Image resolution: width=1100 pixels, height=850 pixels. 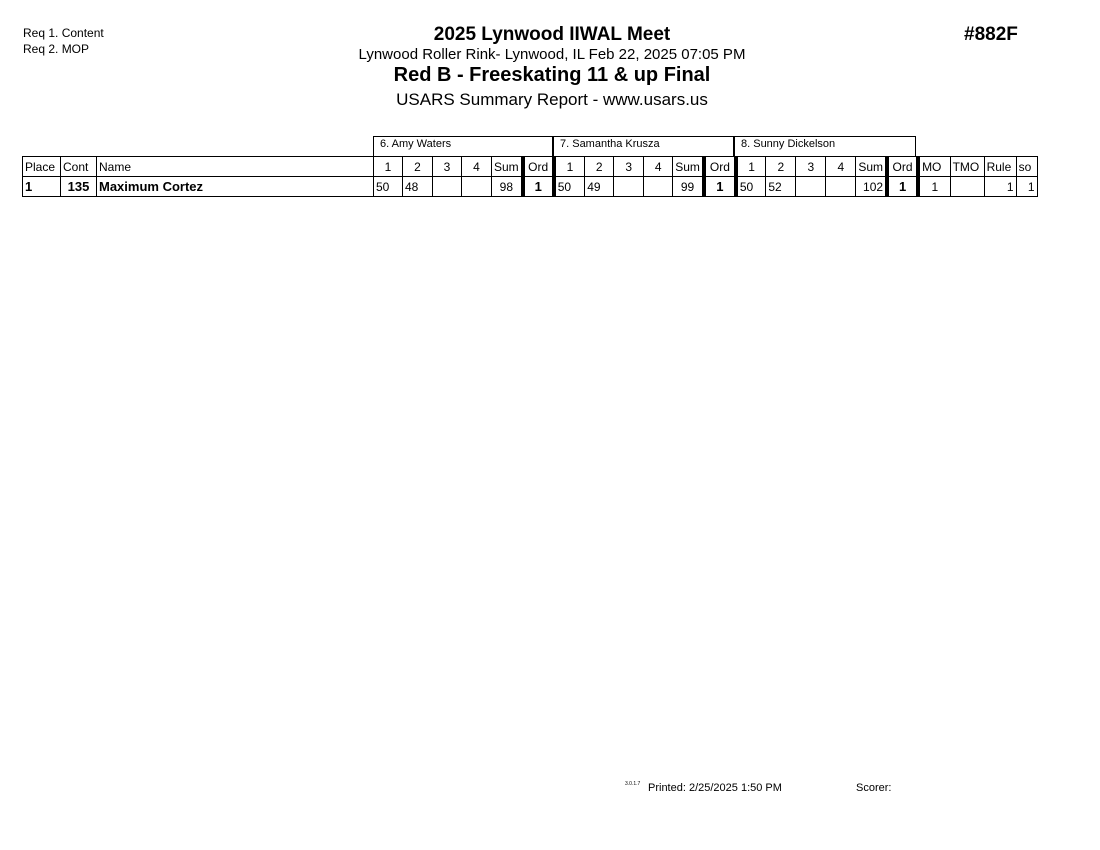 What do you see at coordinates (56, 49) in the screenshot?
I see `requirement-2: Req 2. MOP` at bounding box center [56, 49].